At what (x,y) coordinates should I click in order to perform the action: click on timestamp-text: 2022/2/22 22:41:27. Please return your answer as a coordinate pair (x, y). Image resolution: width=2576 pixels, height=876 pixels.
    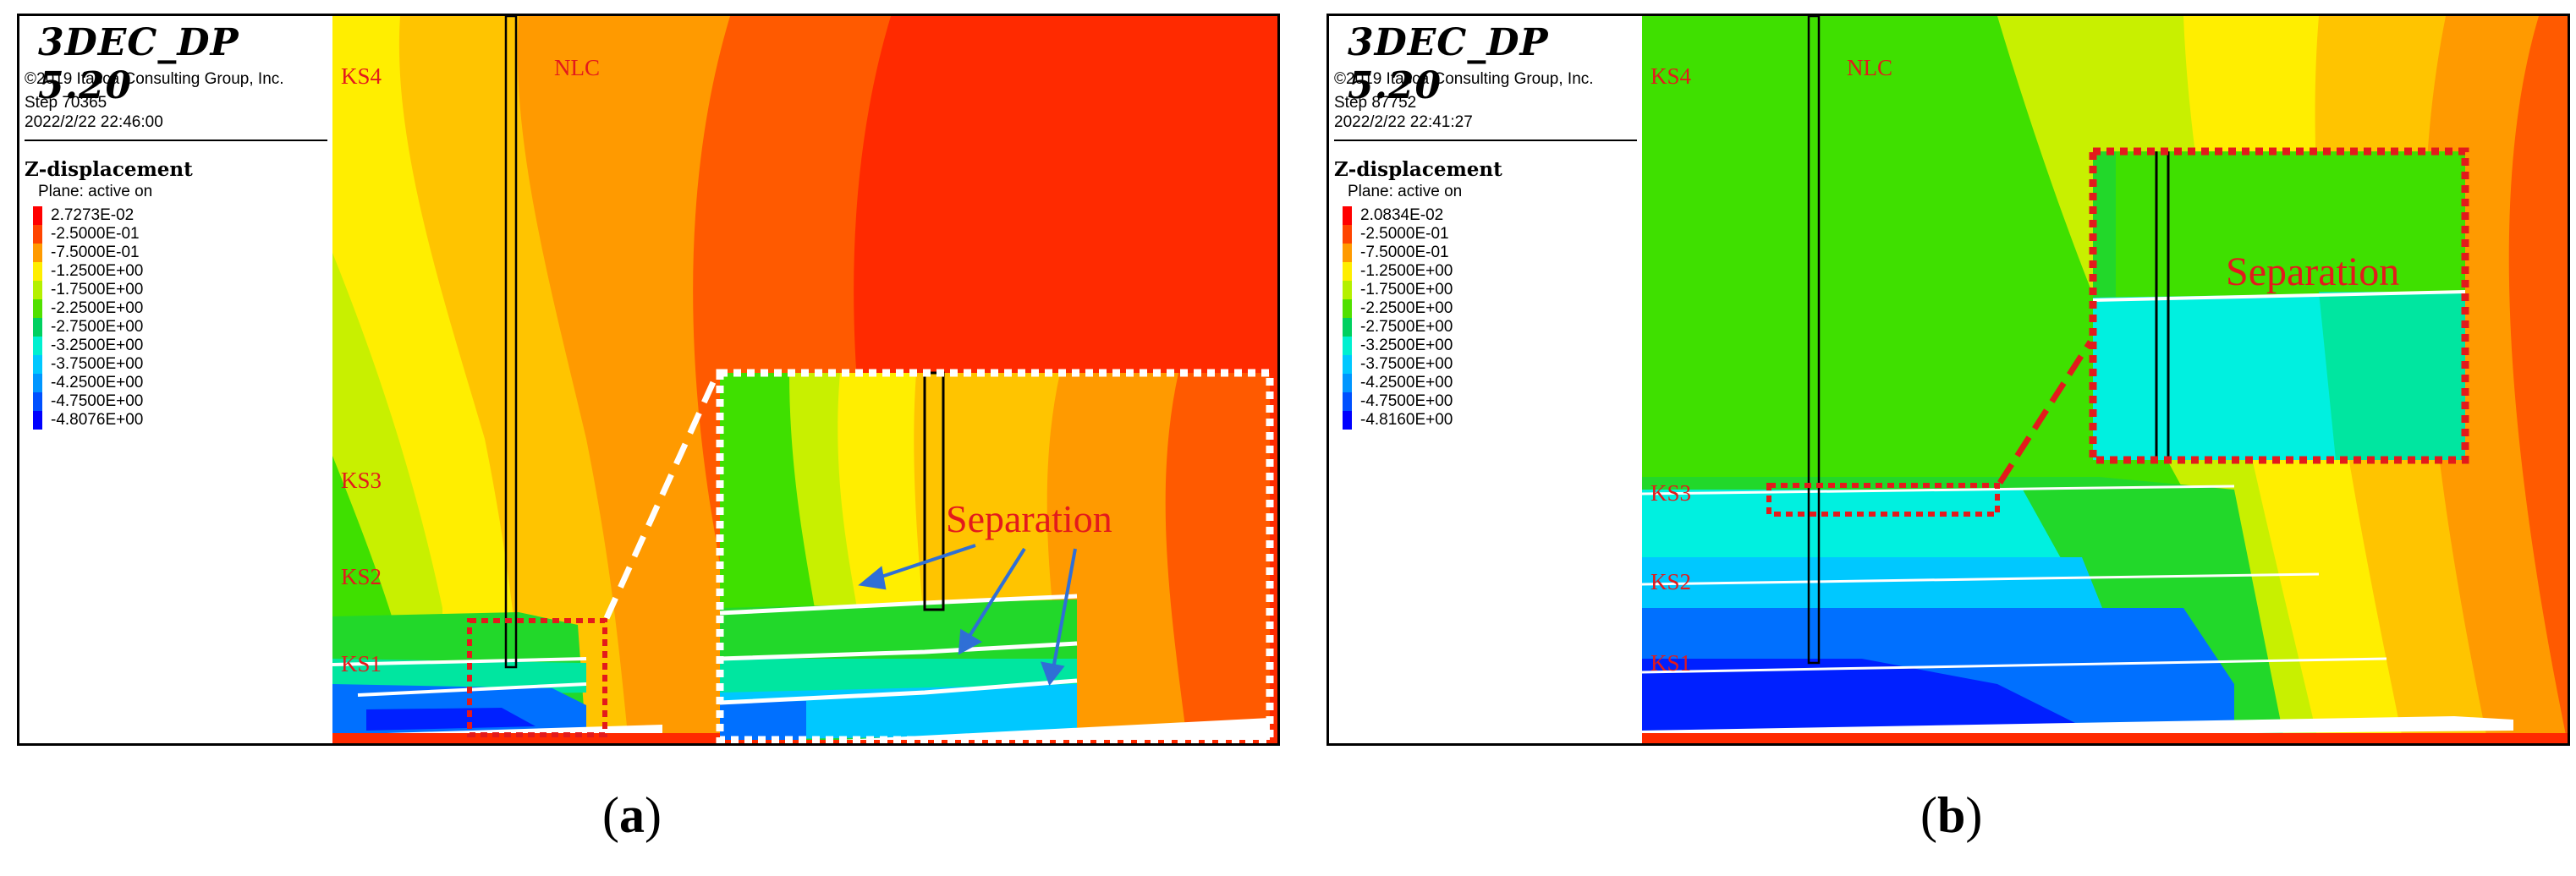
    Looking at the image, I should click on (1403, 122).